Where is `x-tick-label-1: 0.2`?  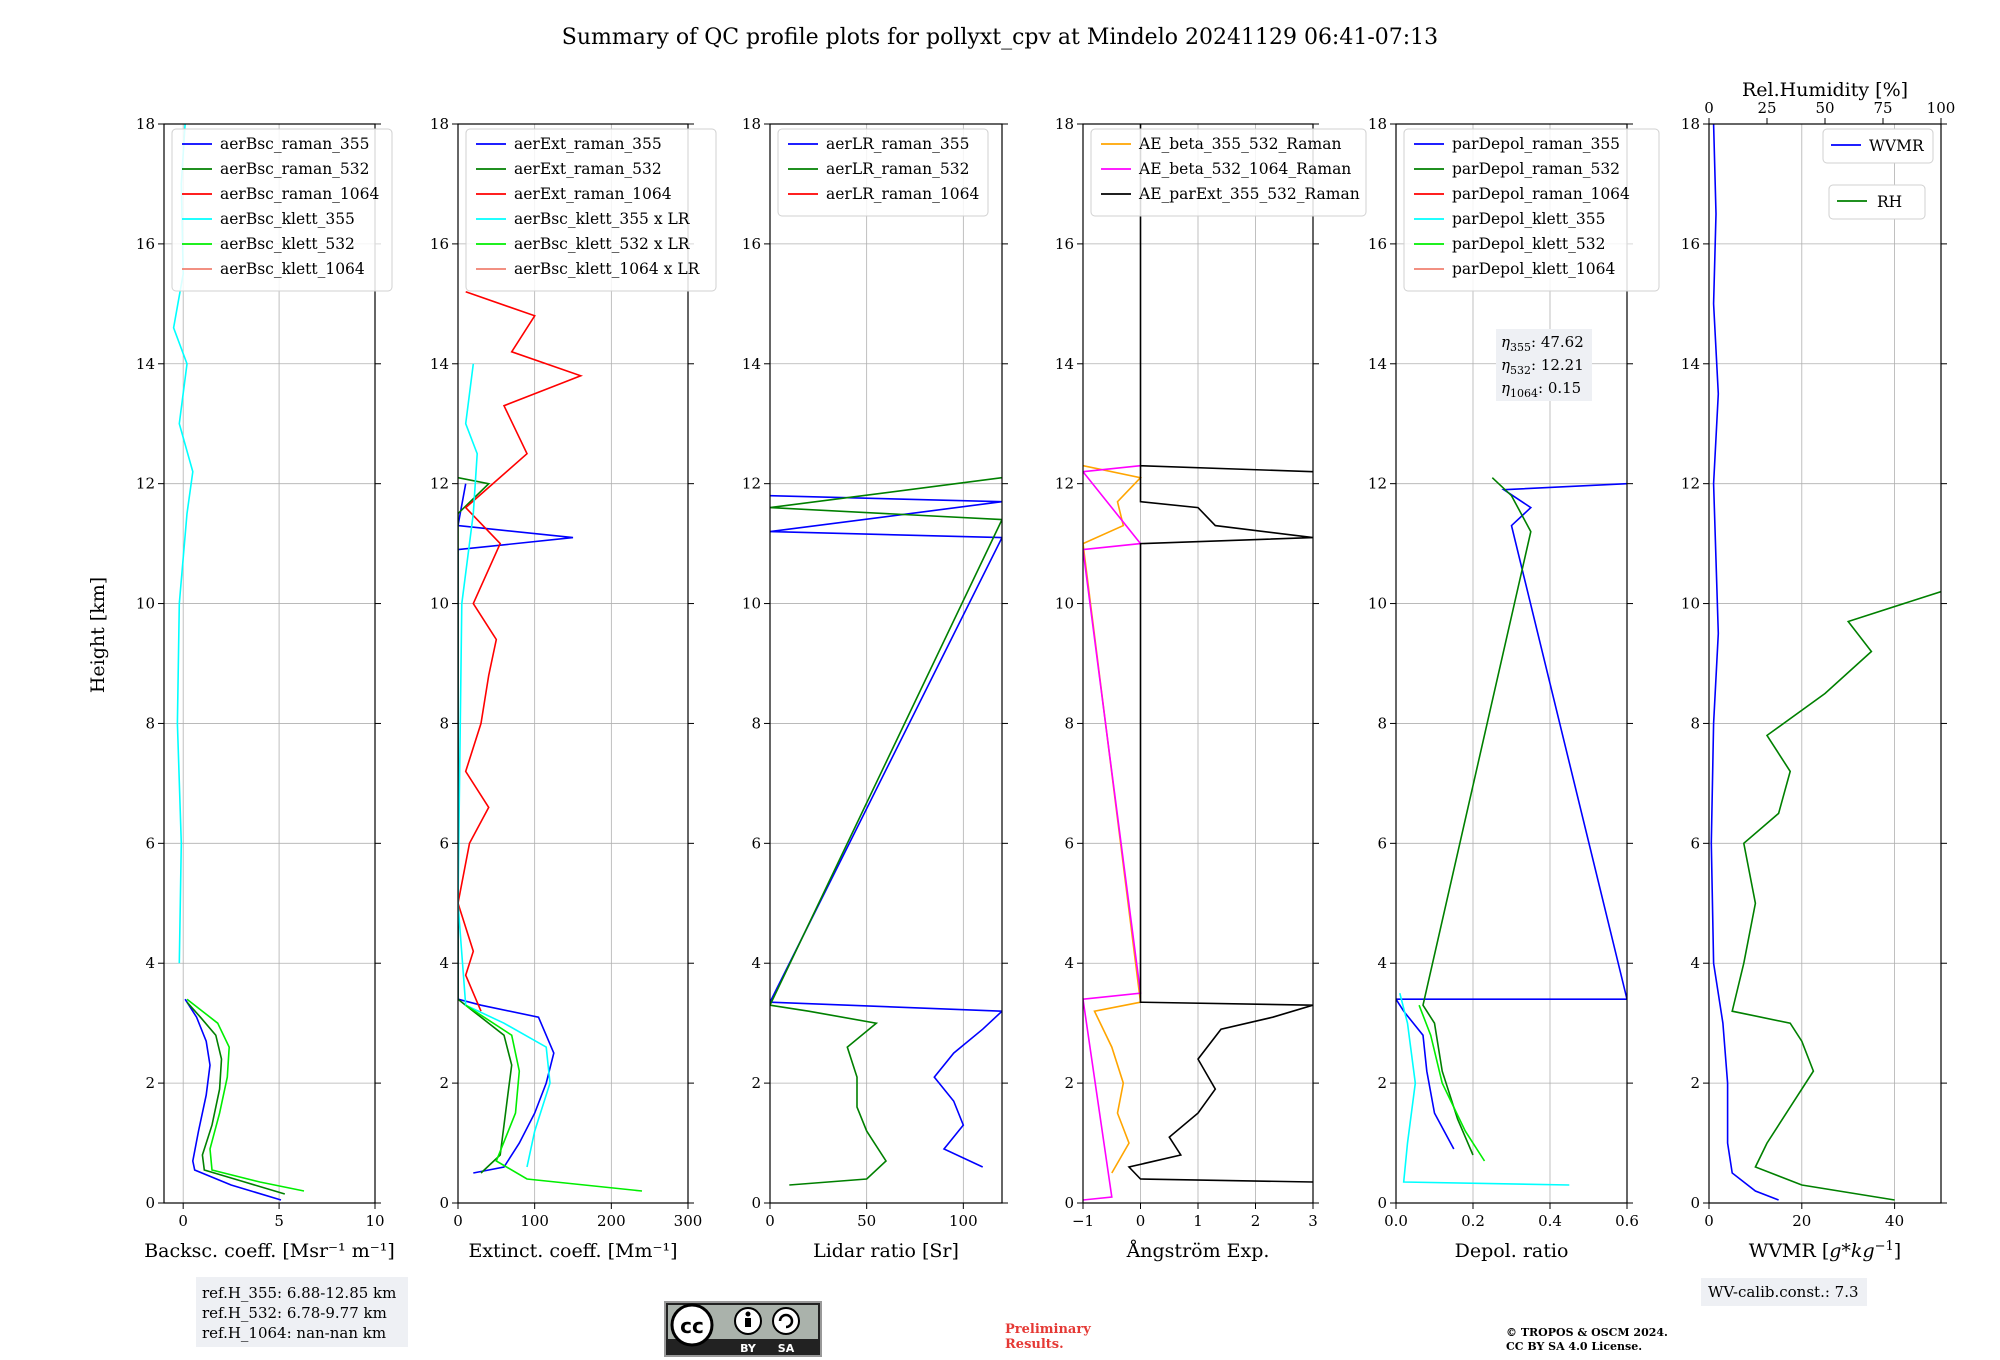 x-tick-label-1: 0.2 is located at coordinates (1473, 1221).